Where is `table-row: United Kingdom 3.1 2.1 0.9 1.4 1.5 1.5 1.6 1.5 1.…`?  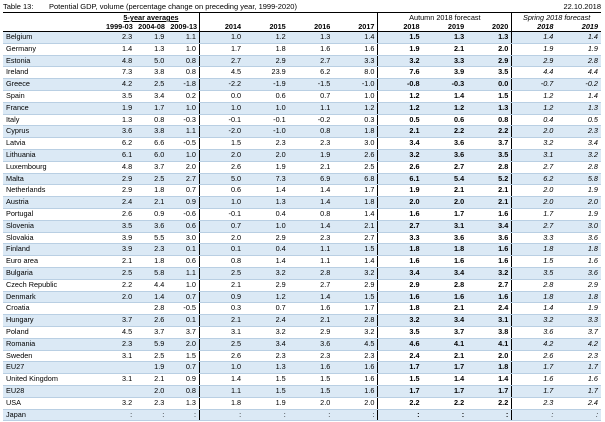
table-row: United Kingdom 3.1 2.1 0.9 1.4 1.5 1.5 1.6 1.5 1.… is located at coordinates (302, 379).